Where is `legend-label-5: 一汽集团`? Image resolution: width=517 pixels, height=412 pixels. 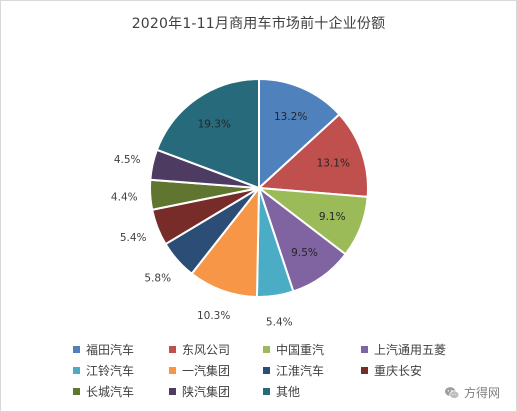
legend-label-5: 一汽集团 is located at coordinates (206, 370).